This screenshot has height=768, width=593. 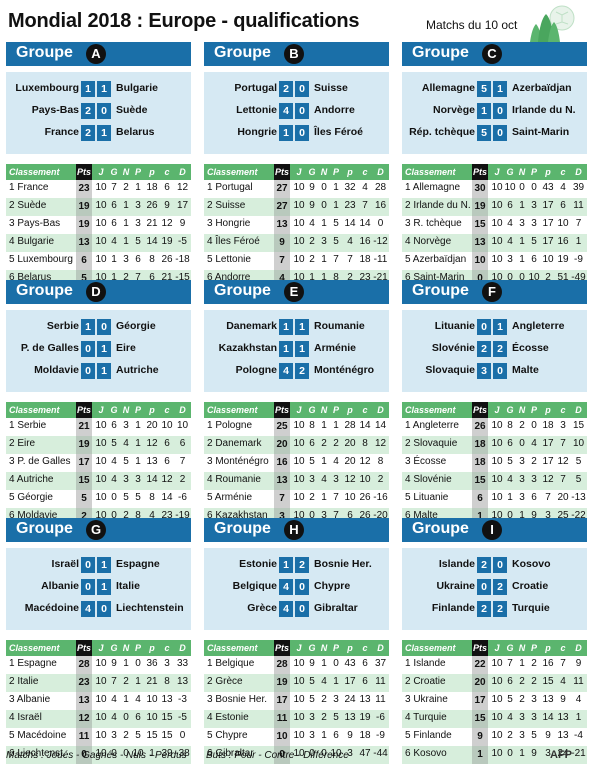 What do you see at coordinates (182, 187) in the screenshot?
I see `goal-difference: 12` at bounding box center [182, 187].